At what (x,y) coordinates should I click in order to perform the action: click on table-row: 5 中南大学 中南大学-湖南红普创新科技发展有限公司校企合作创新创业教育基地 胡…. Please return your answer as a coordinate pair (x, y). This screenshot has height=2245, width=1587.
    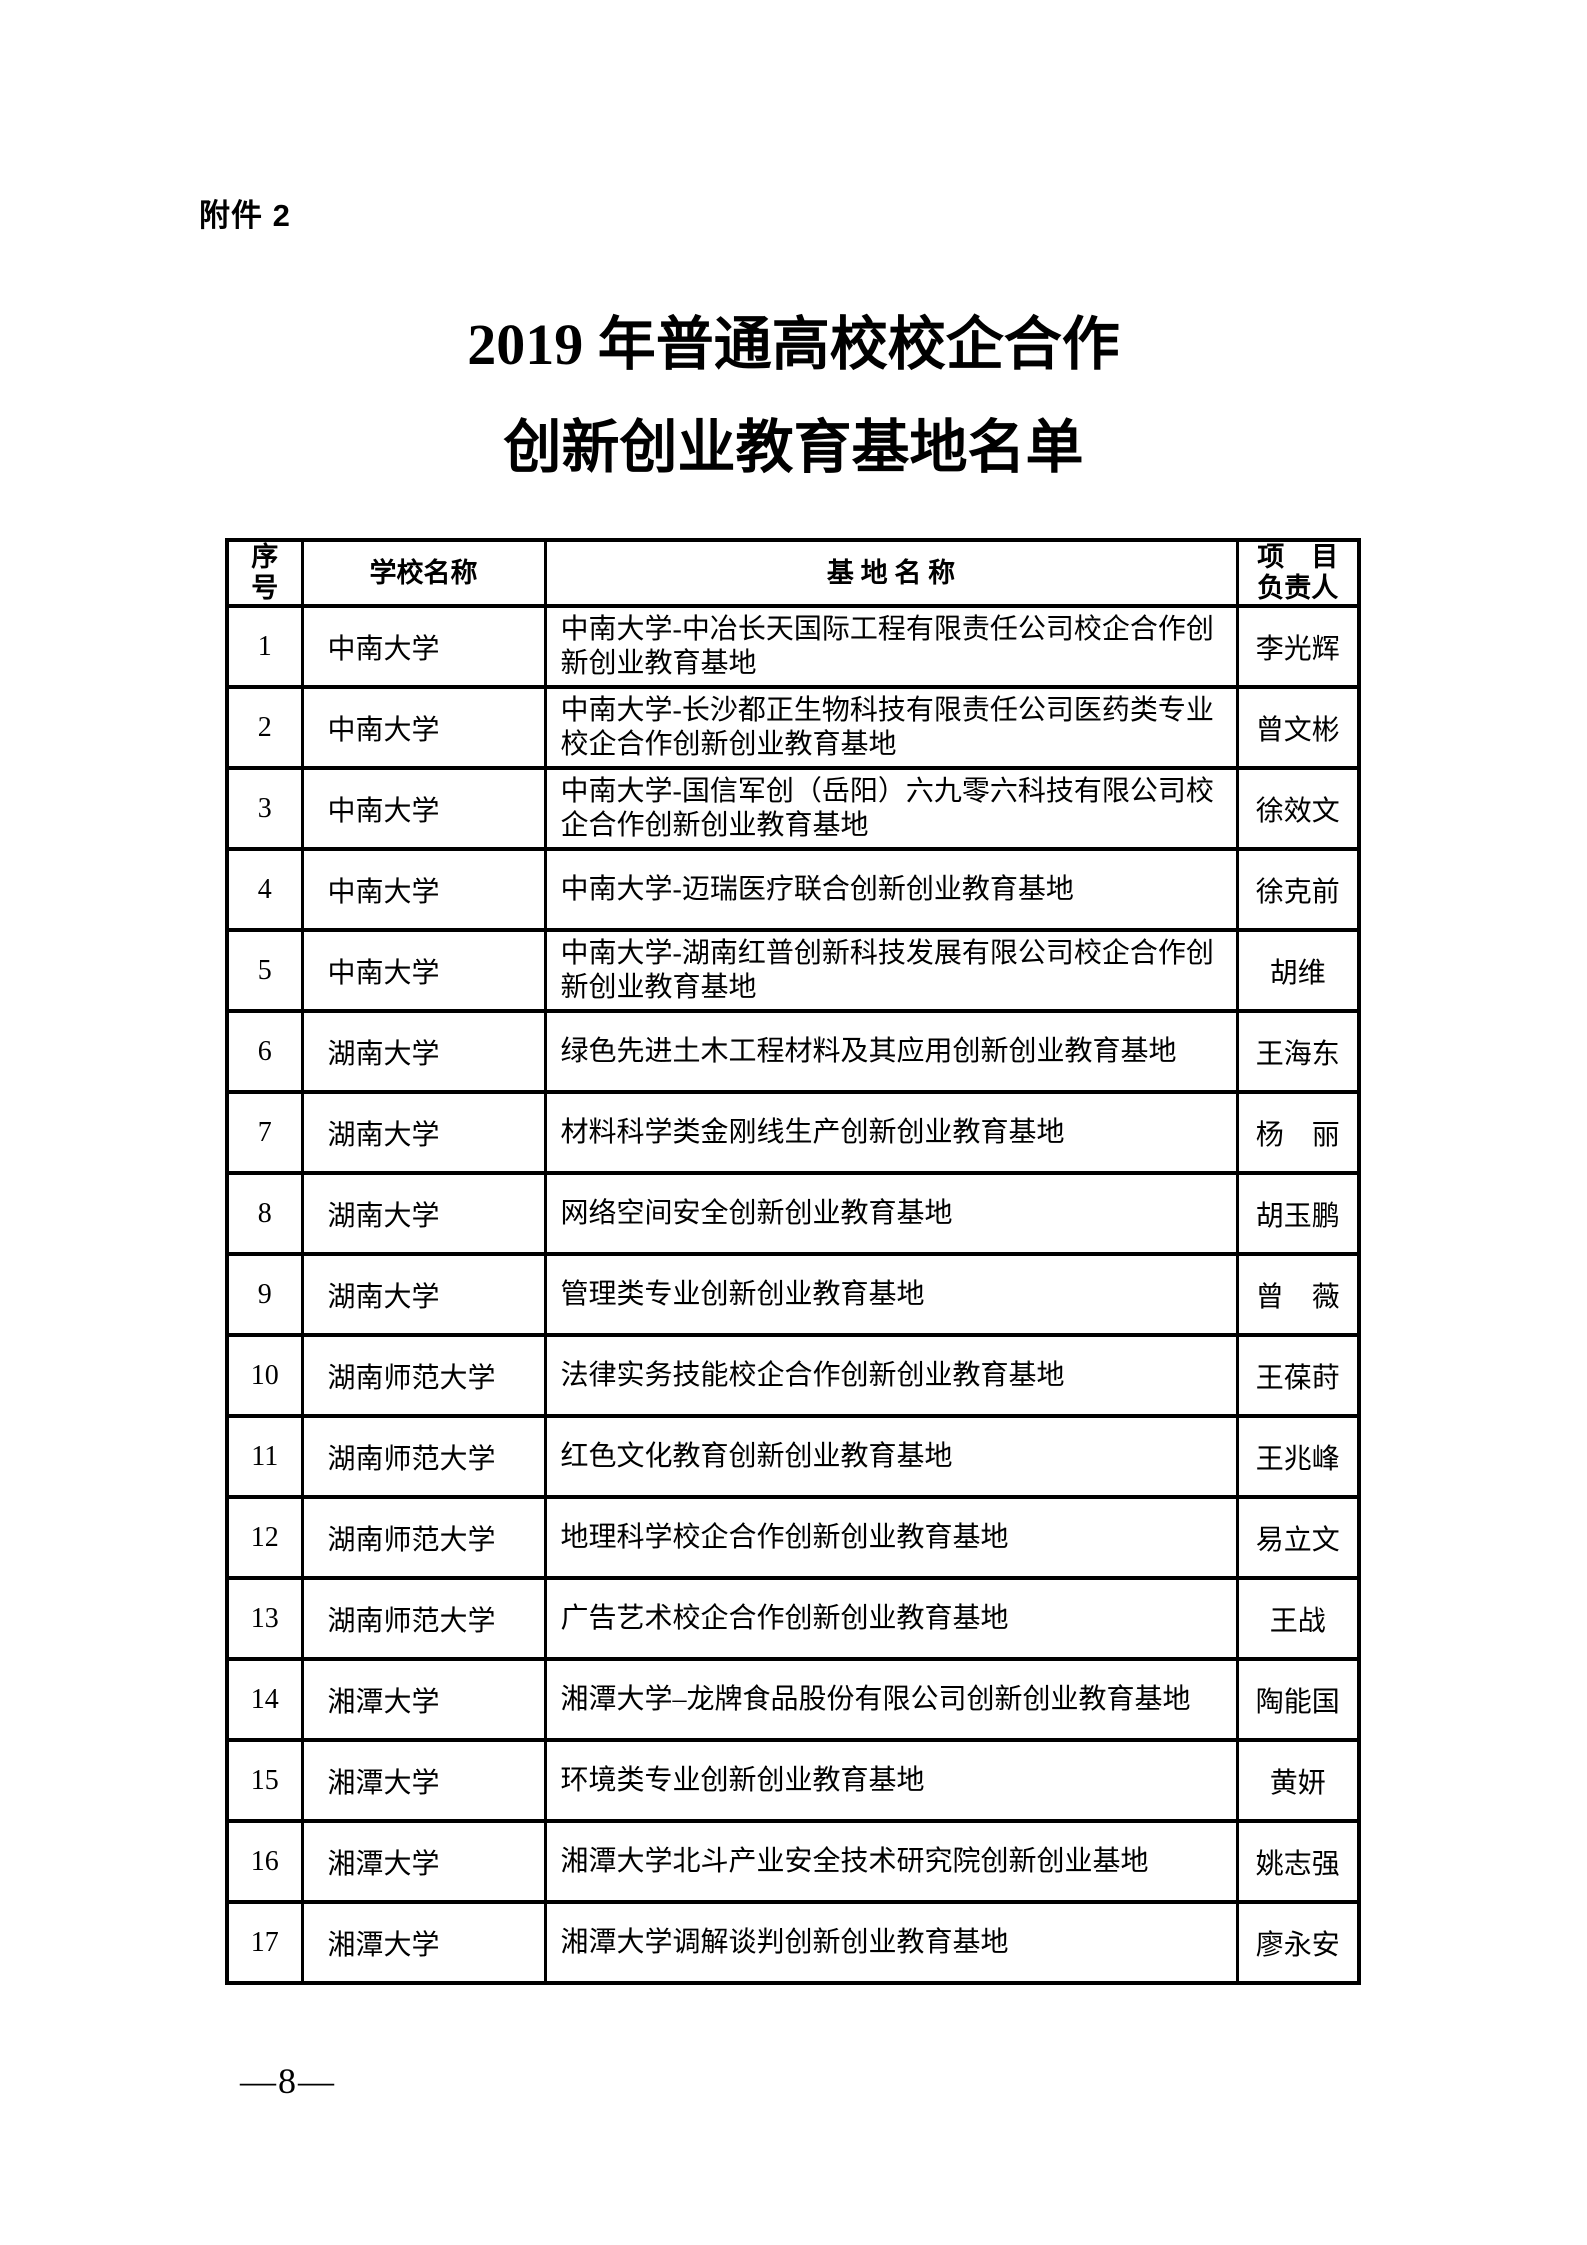
    Looking at the image, I should click on (793, 970).